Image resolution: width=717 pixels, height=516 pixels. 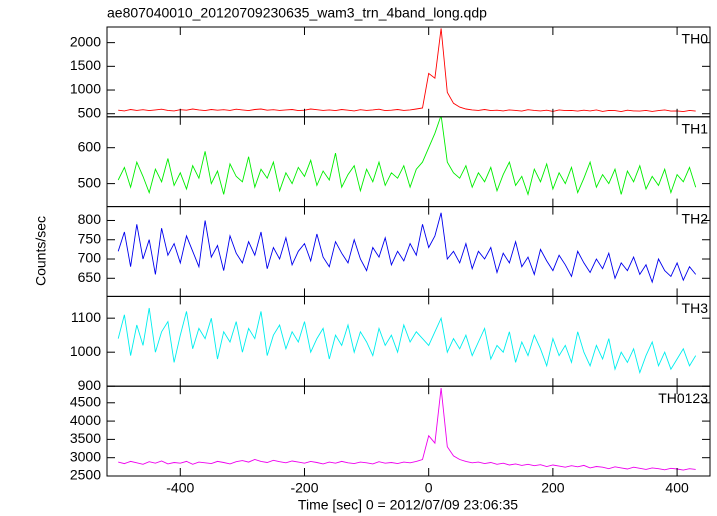 What do you see at coordinates (90, 277) in the screenshot?
I see `y-tick-label: 650` at bounding box center [90, 277].